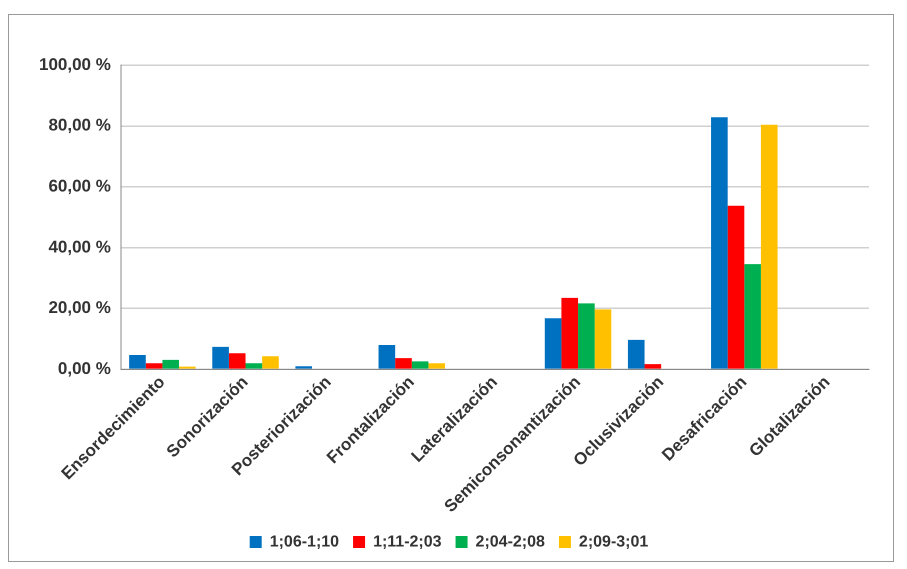  I want to click on legend-label: 1;06-1;10, so click(305, 541).